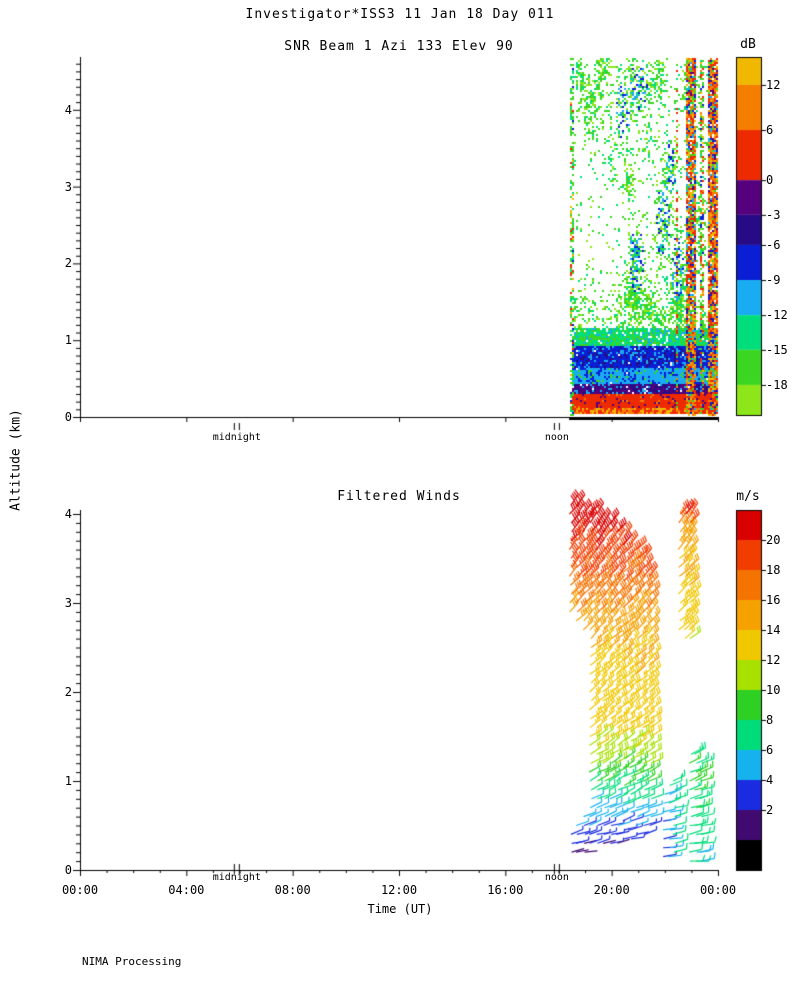 The height and width of the screenshot is (1000, 800). I want to click on snr-y-tick-label: 1, so click(68, 340).